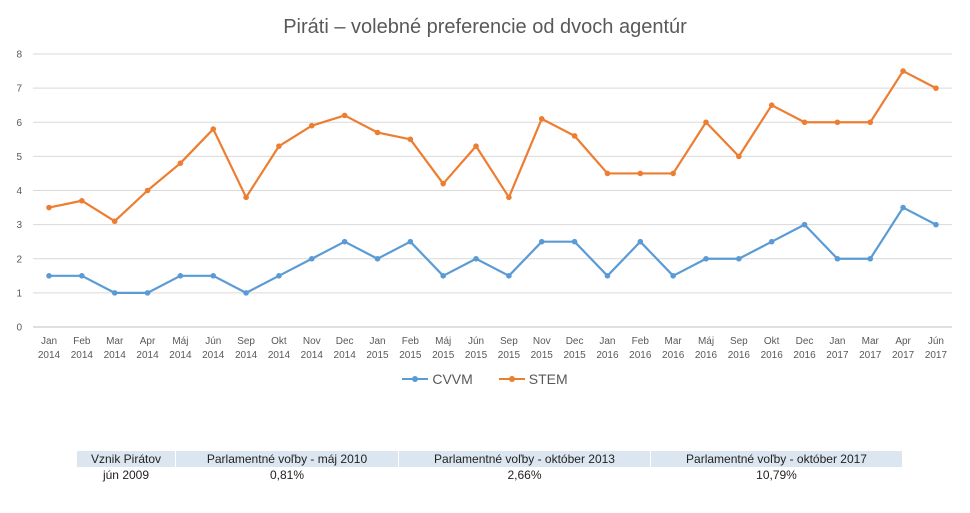 The height and width of the screenshot is (513, 970). I want to click on y-tick-label: 2, so click(19, 259).